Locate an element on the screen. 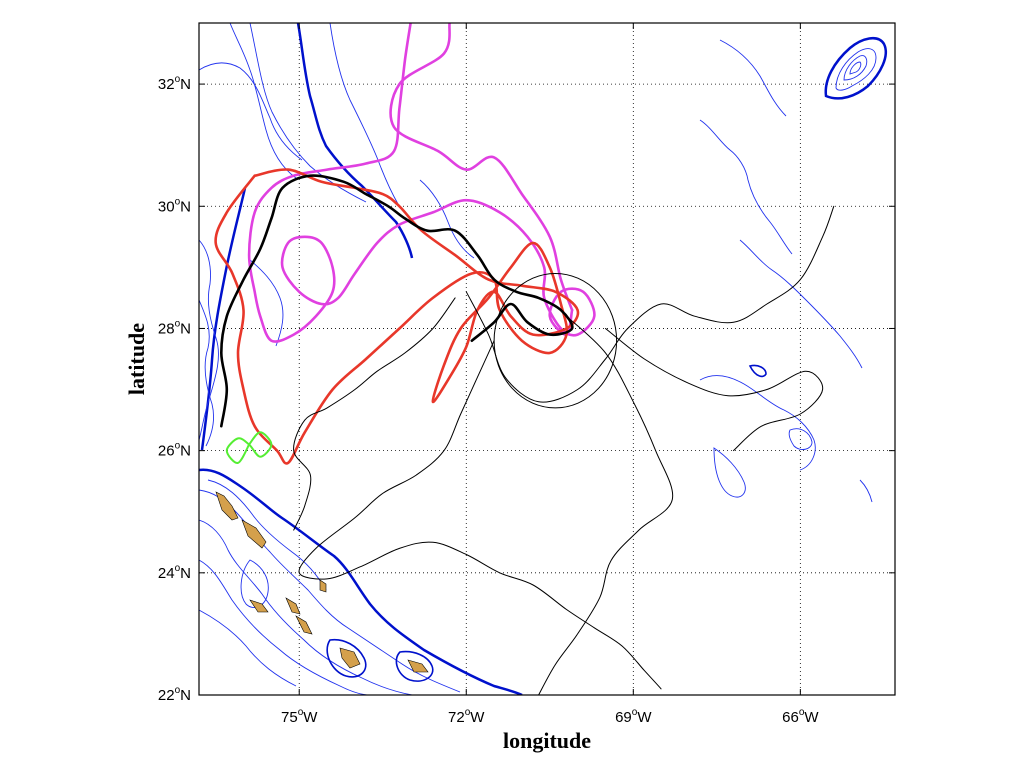 The width and height of the screenshot is (1024, 768). x-axis-title: longitude is located at coordinates (547, 740).